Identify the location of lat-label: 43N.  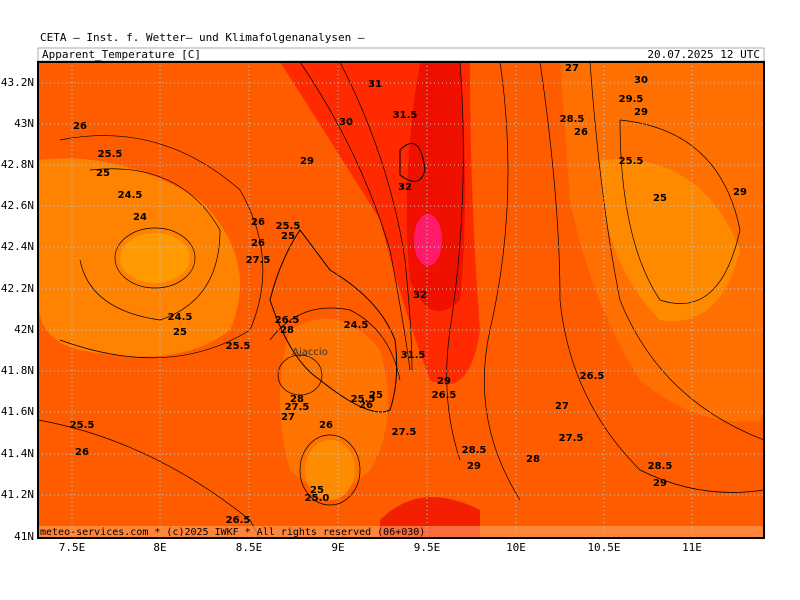
(24, 123).